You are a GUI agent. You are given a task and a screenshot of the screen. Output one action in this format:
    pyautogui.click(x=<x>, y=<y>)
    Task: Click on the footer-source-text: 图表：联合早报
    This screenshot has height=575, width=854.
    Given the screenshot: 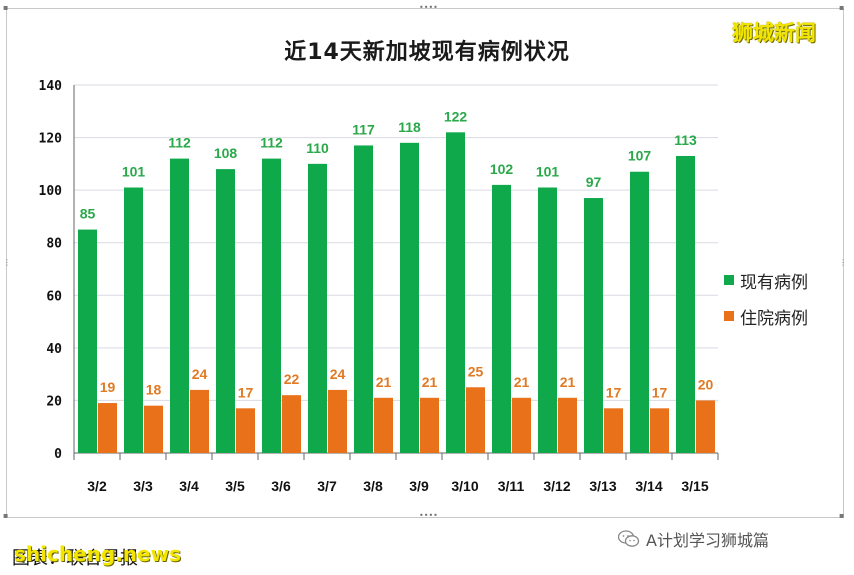 What is the action you would take?
    pyautogui.click(x=75, y=558)
    